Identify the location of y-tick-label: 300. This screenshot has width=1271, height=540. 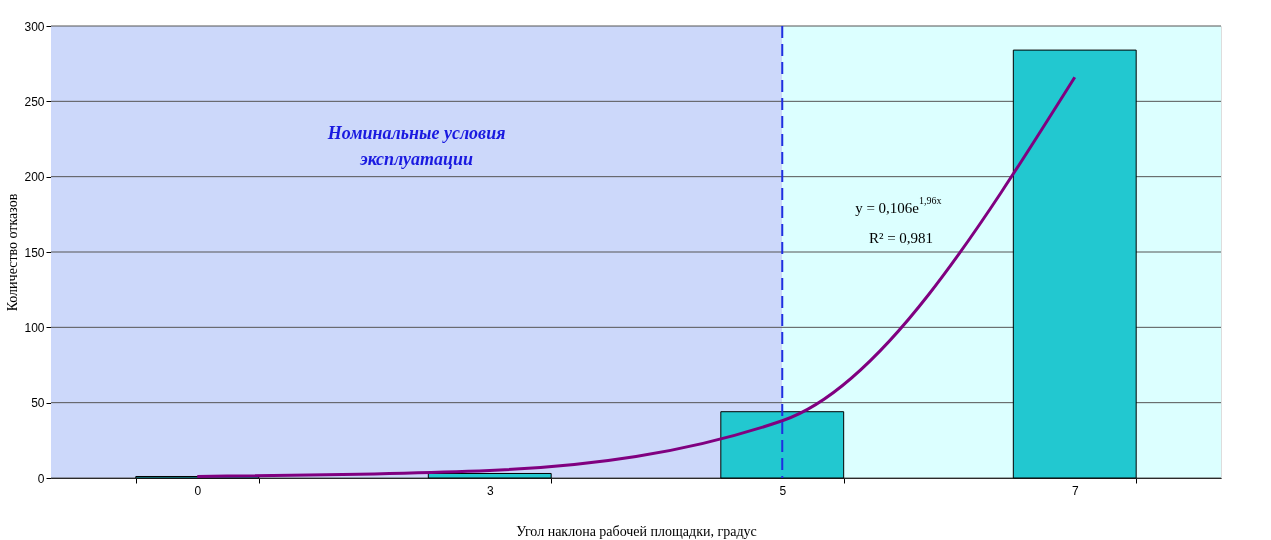
(34, 26).